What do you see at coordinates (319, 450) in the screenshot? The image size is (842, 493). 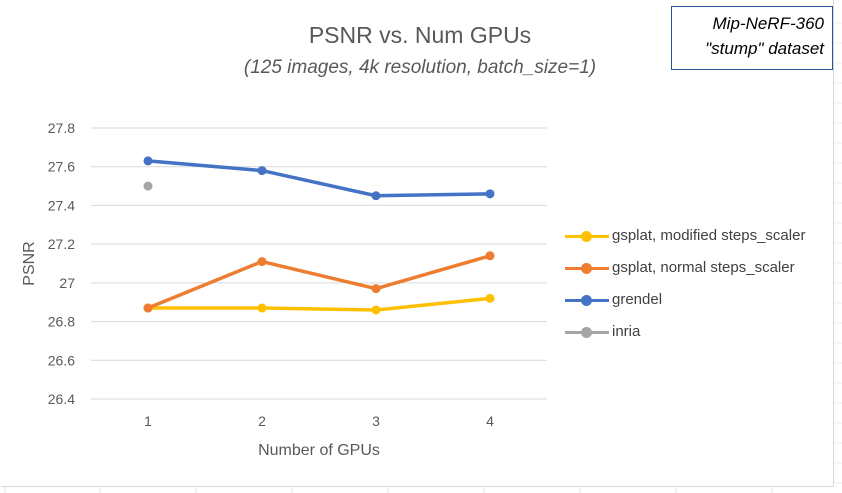 I see `x-axis-label: Number of GPUs` at bounding box center [319, 450].